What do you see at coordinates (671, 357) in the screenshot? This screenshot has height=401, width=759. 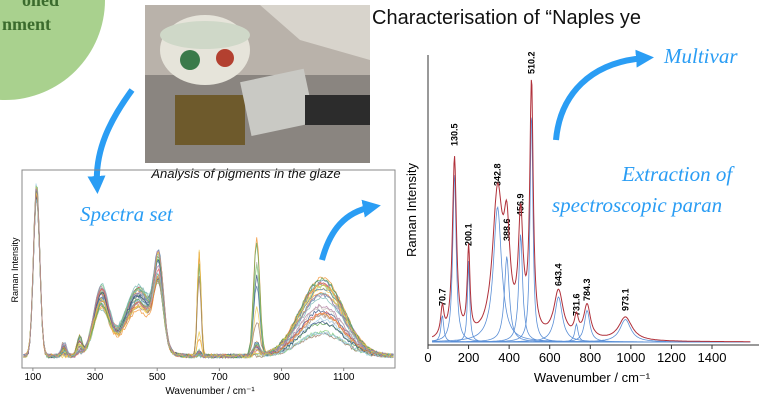 I see `x-tick-label: 1200` at bounding box center [671, 357].